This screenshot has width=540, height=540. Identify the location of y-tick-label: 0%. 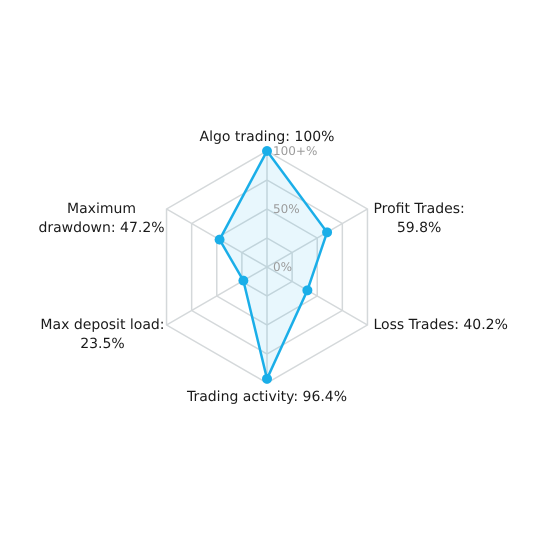
(282, 267).